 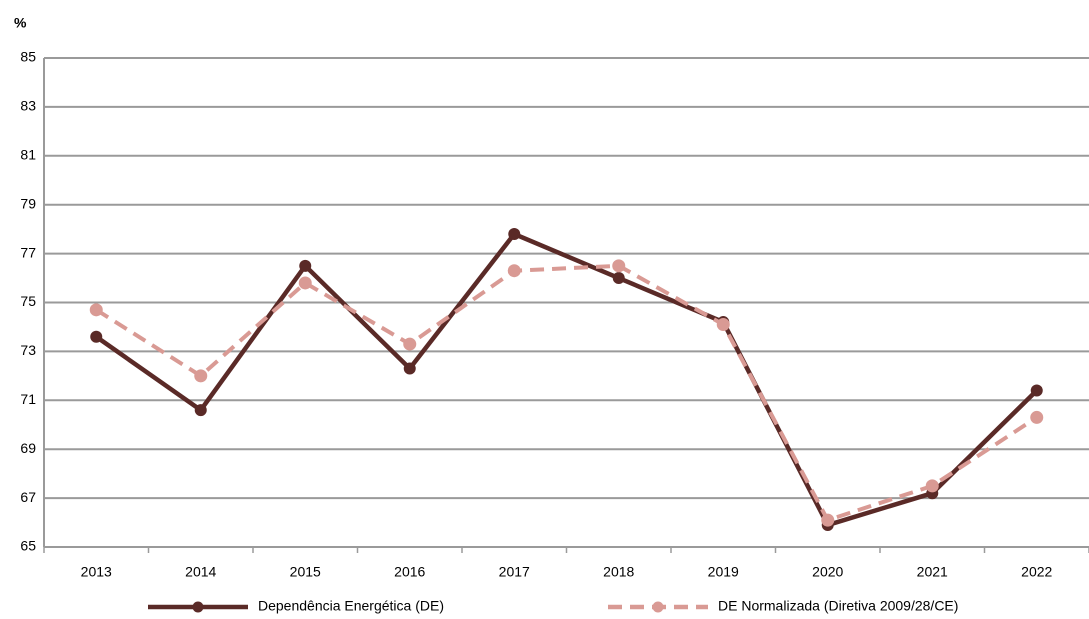 What do you see at coordinates (28, 252) in the screenshot?
I see `y-tick-label: 77` at bounding box center [28, 252].